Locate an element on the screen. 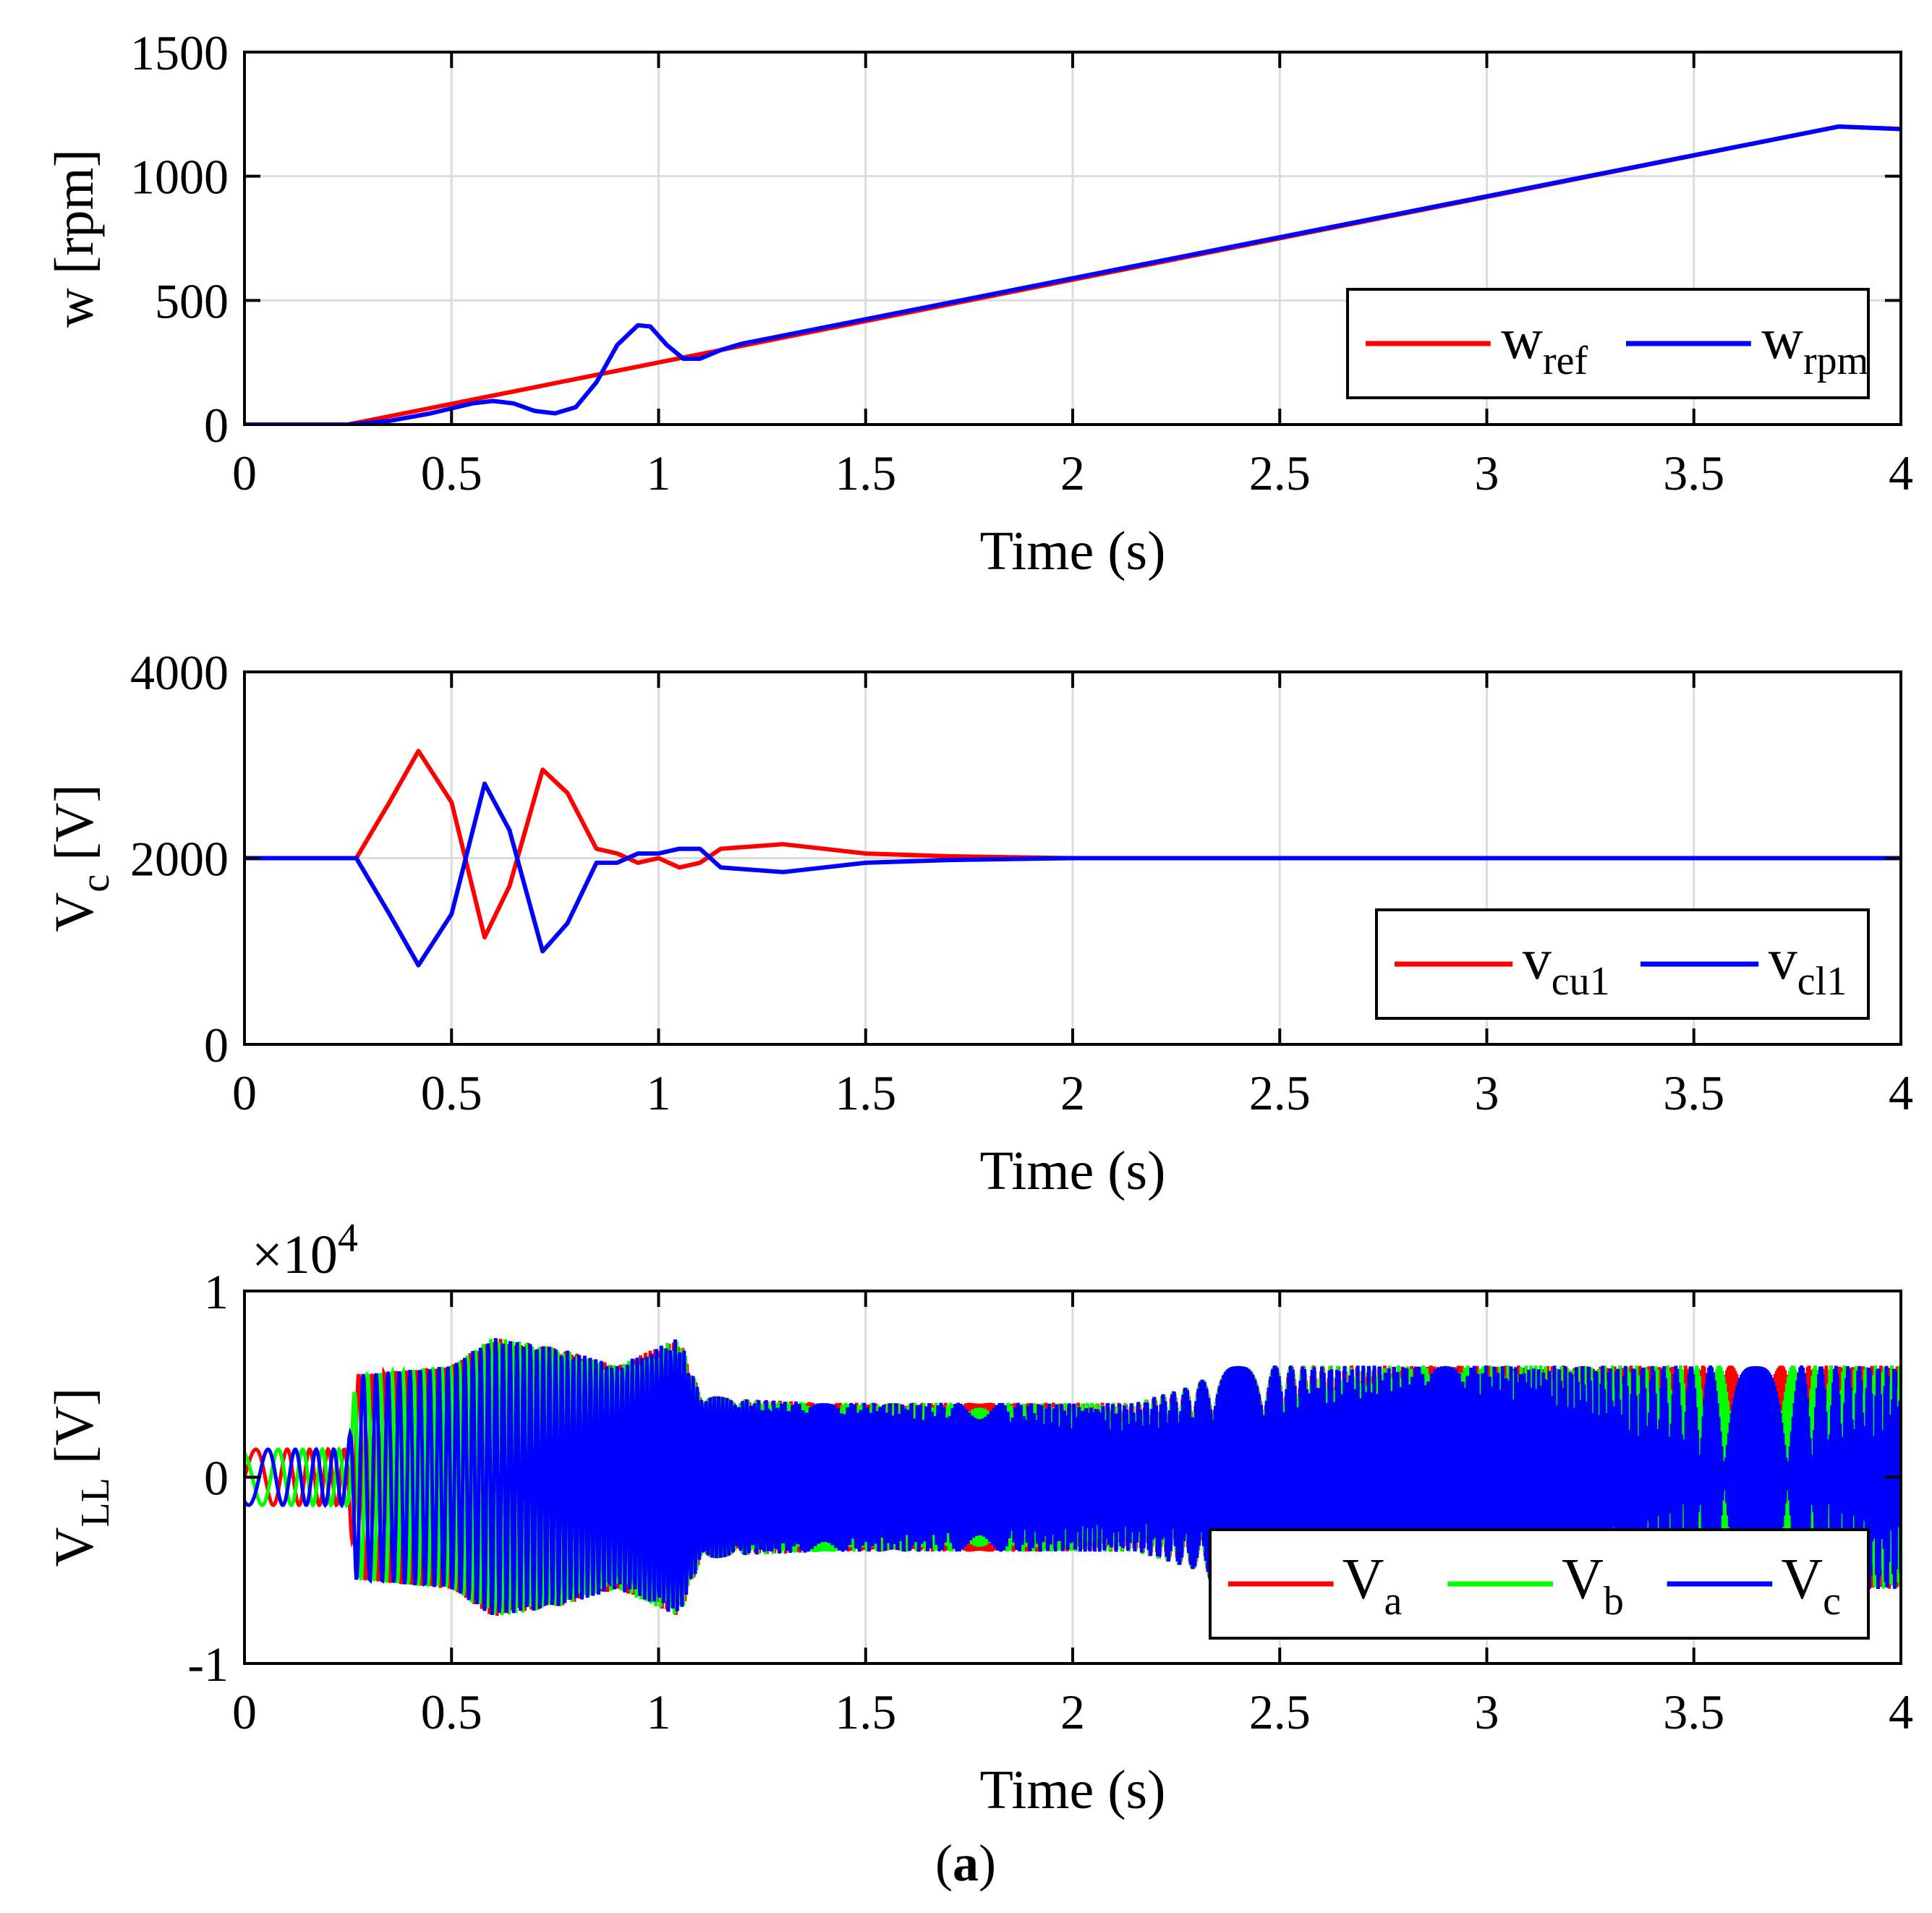 The image size is (1932, 1913). y-tick-label: 1000 is located at coordinates (179, 177).